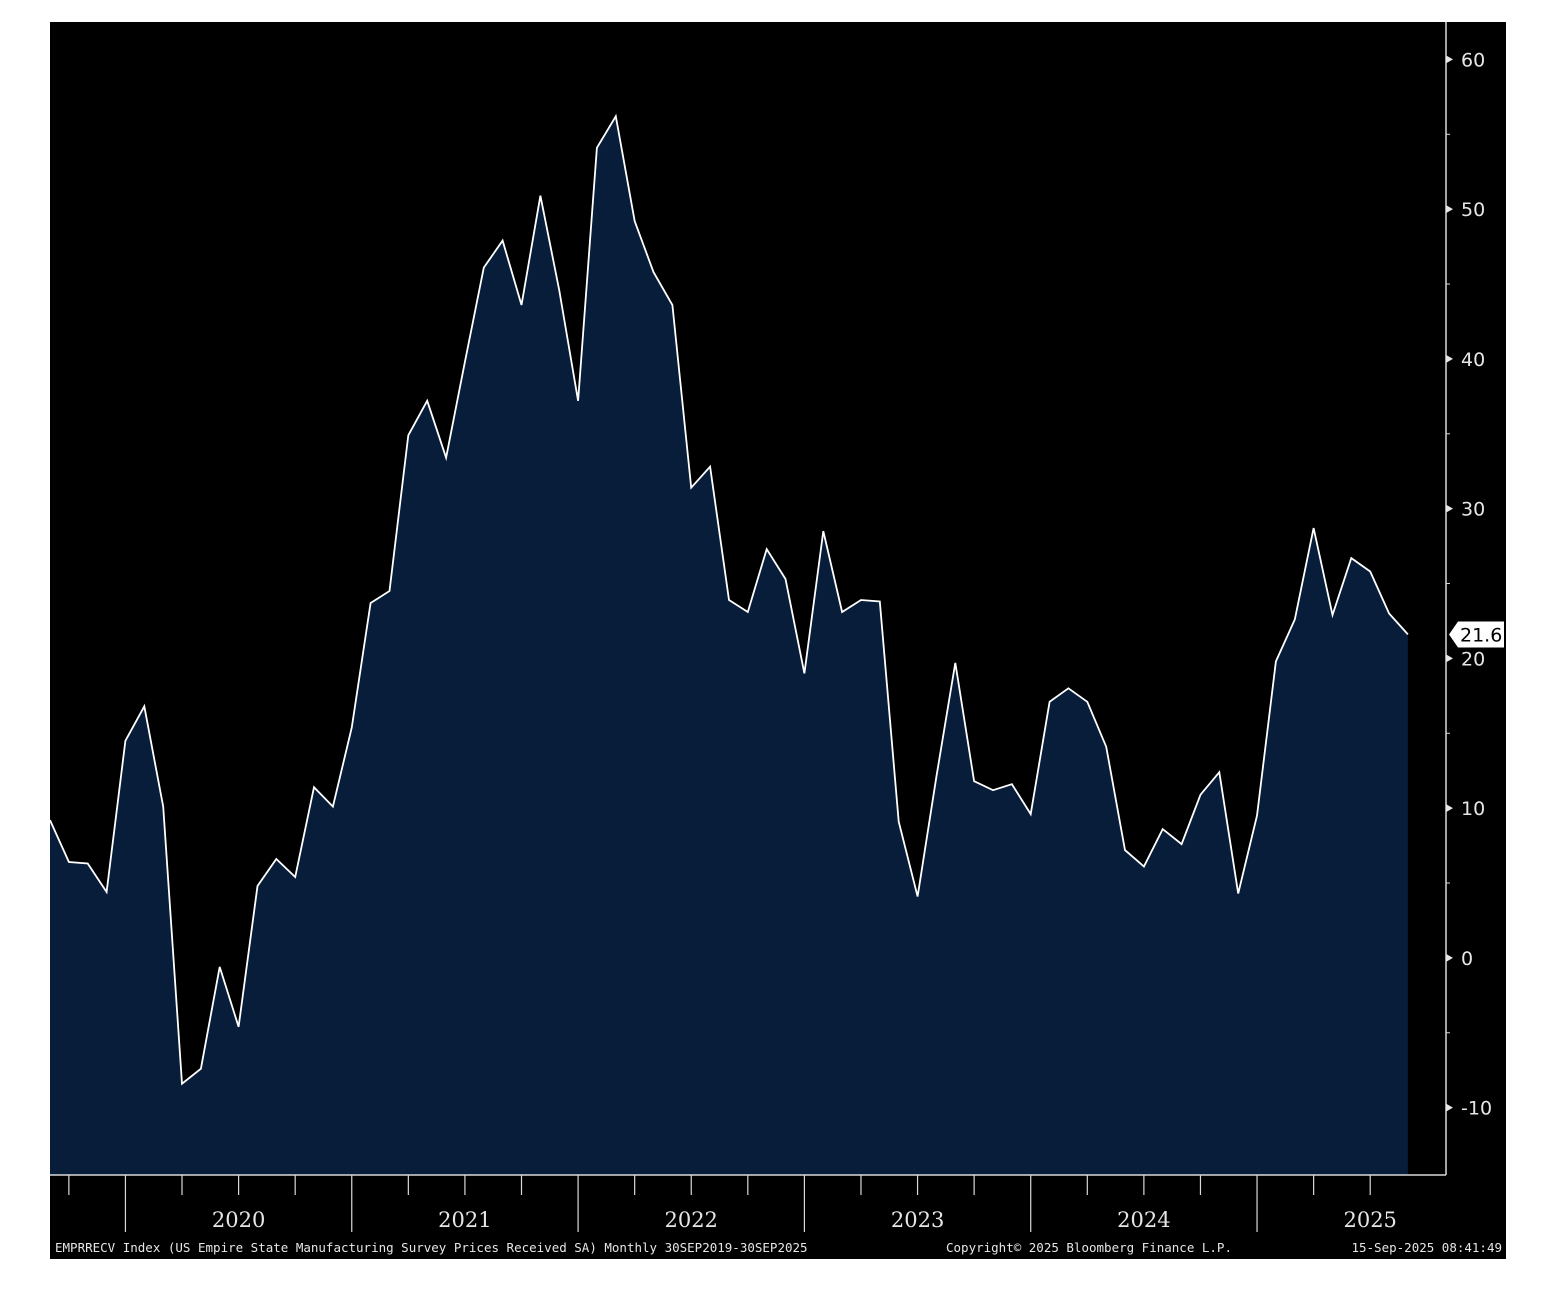 This screenshot has height=1296, width=1544. I want to click on footer-timestamp: 15-Sep-2025 08:41:49, so click(1426, 1247).